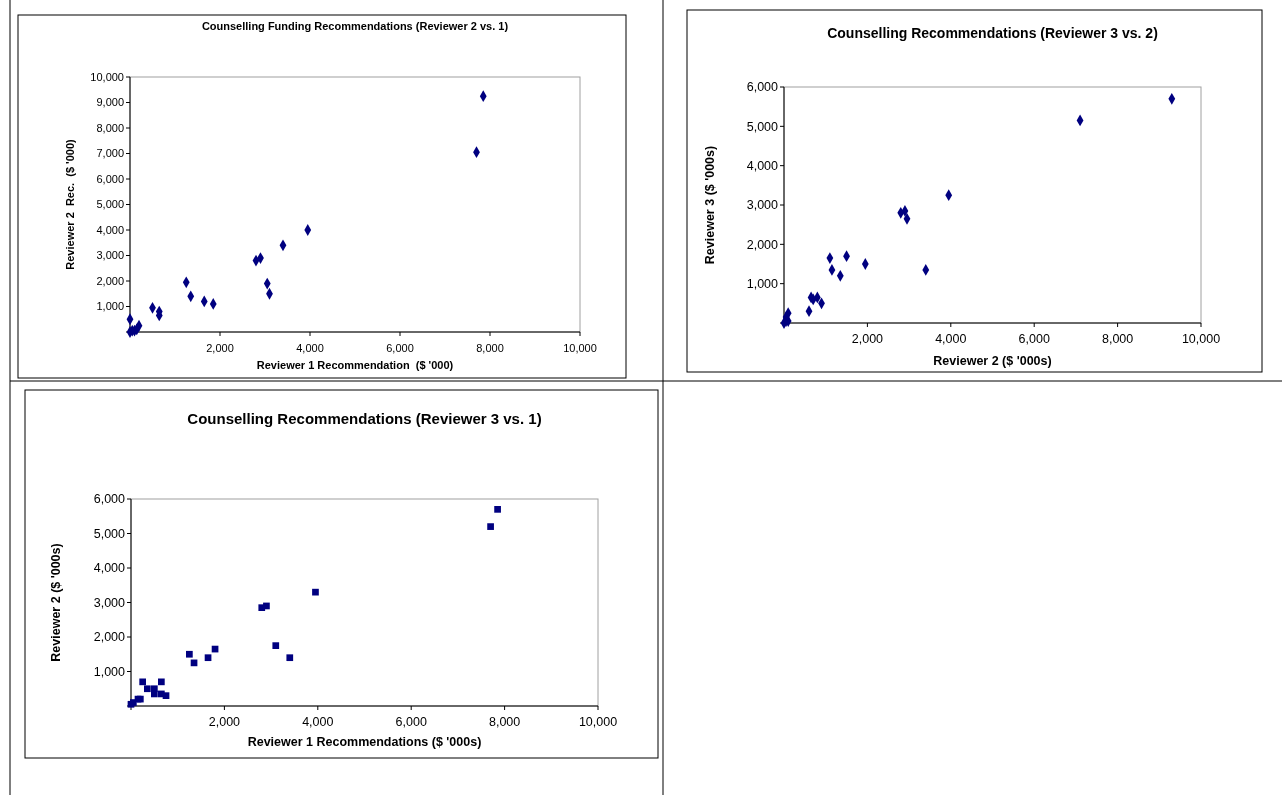 Image resolution: width=1282 pixels, height=795 pixels. I want to click on y-axis-title: Reviewer 3 ($ '000s), so click(710, 205).